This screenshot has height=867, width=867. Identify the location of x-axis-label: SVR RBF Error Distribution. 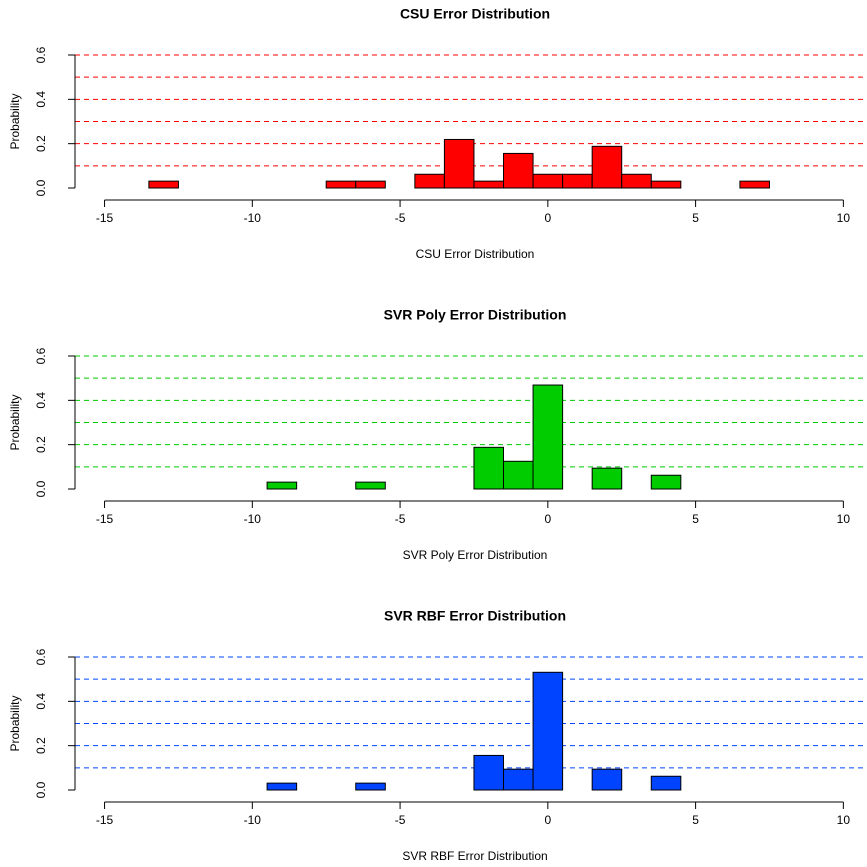
(474, 856).